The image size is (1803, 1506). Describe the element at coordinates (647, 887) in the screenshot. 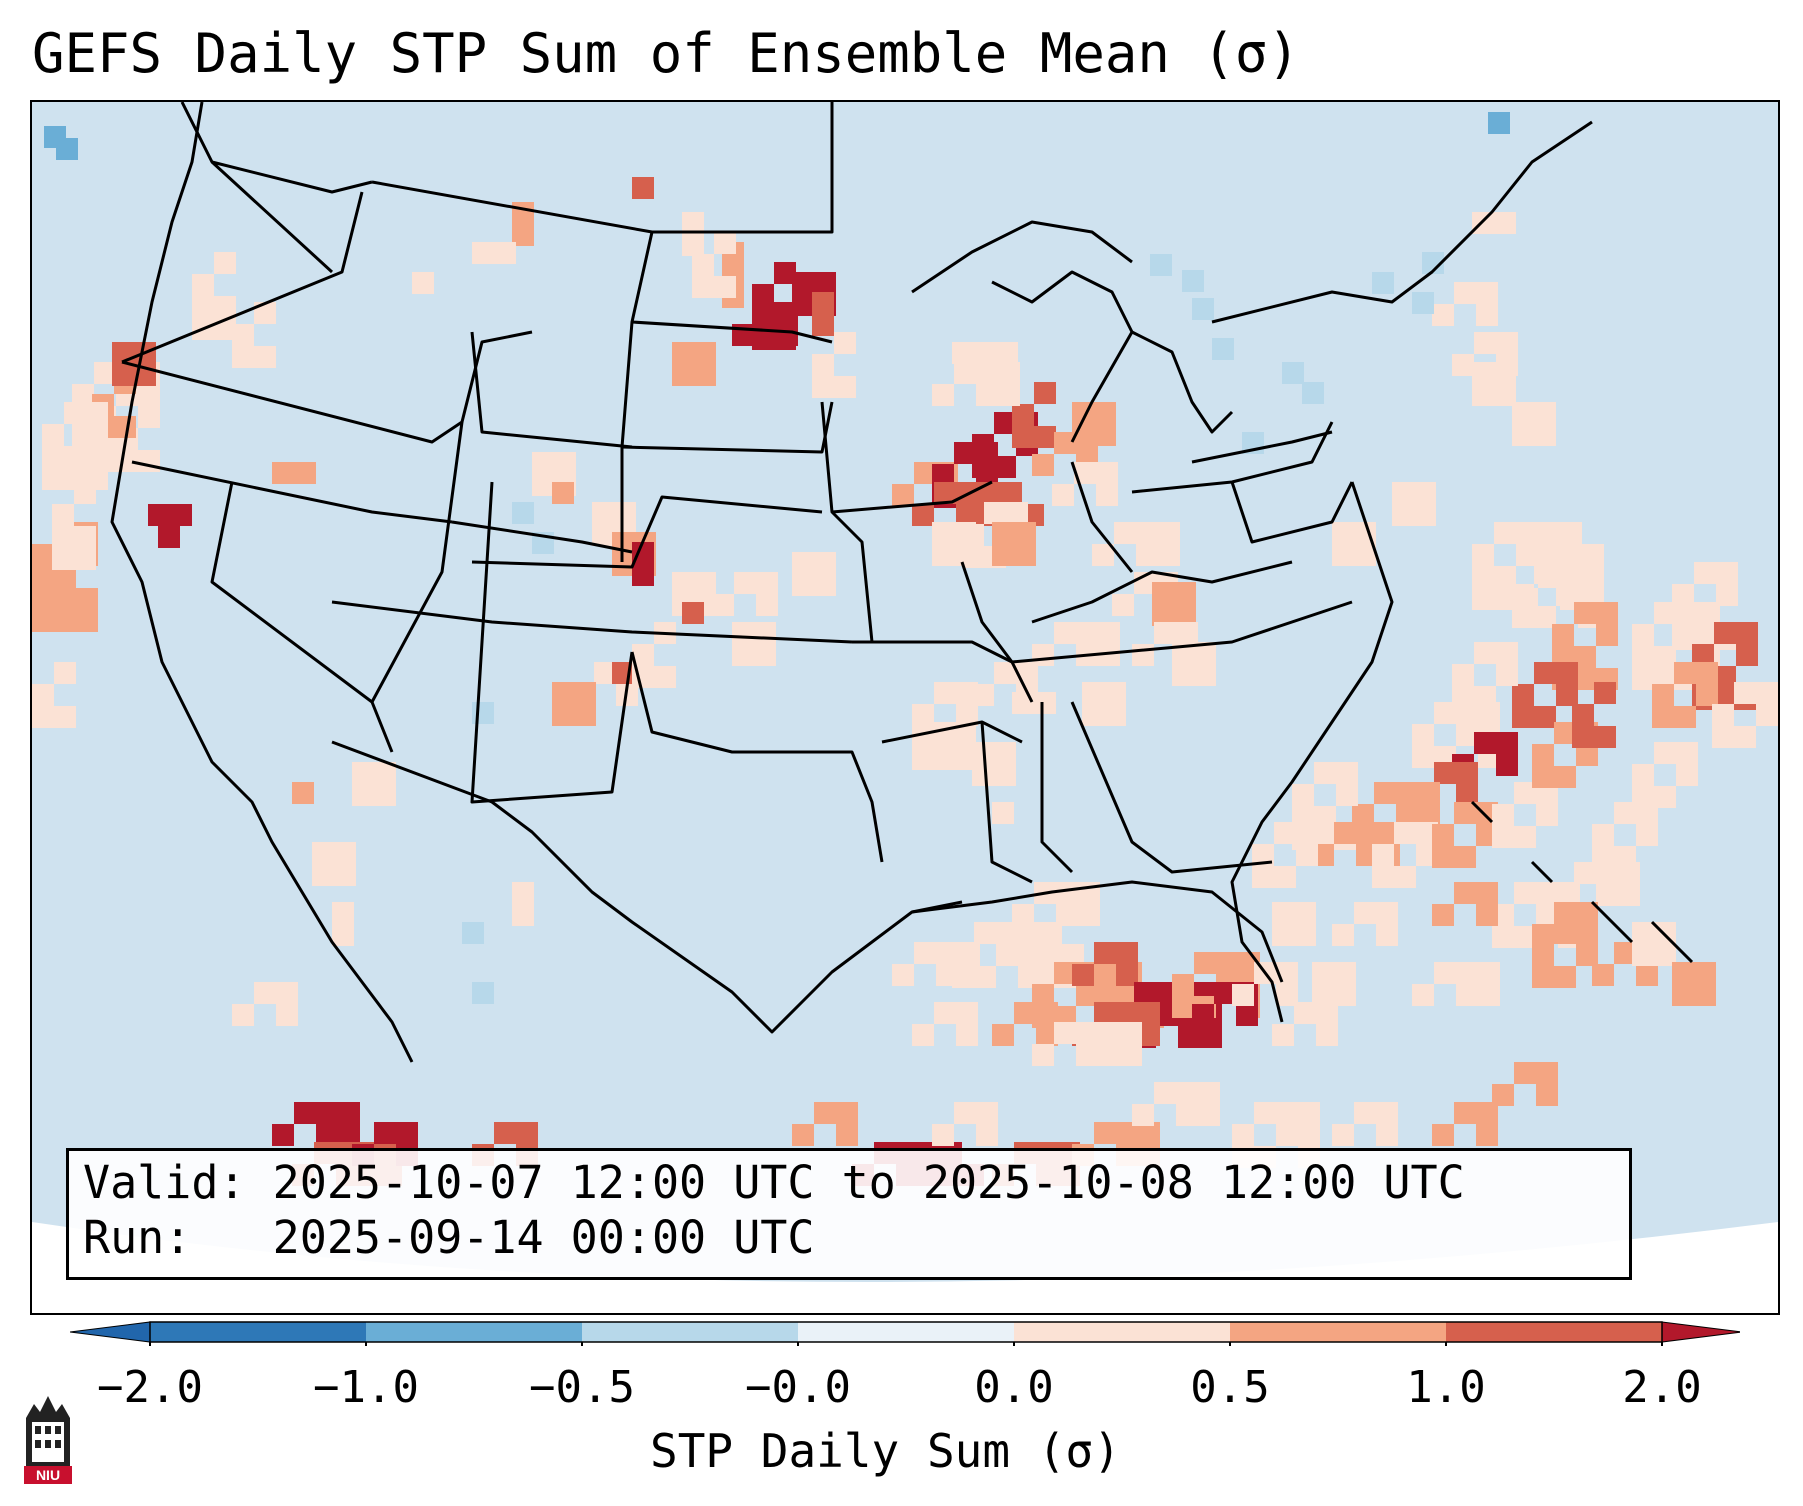

I see `border-mexico-tx-gulf` at that location.